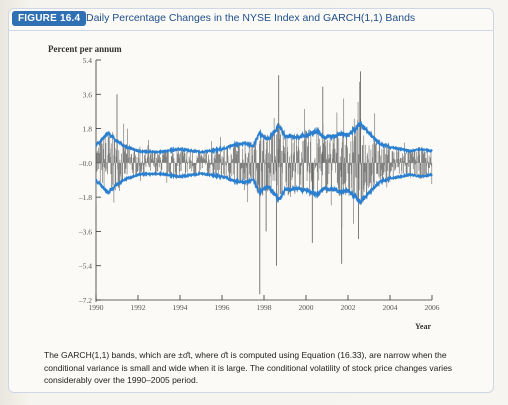 Image resolution: width=508 pixels, height=405 pixels. Describe the element at coordinates (390, 307) in the screenshot. I see `x-tick-label: 2004` at that location.